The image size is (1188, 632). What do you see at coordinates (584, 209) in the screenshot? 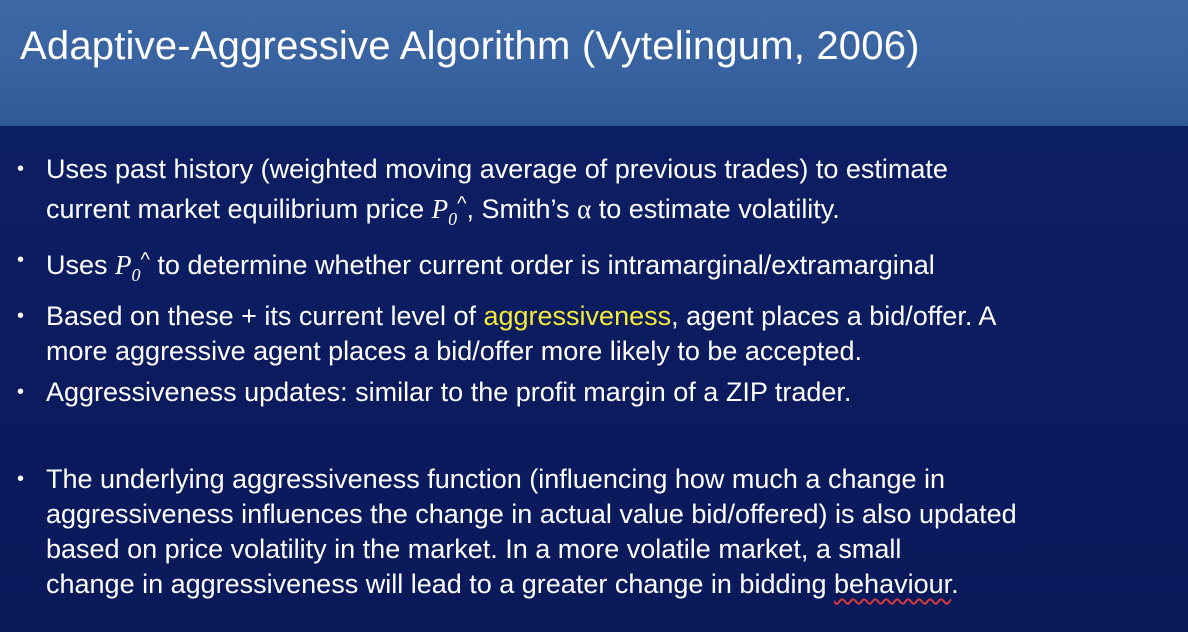
I see `alpha-symbol: α` at bounding box center [584, 209].